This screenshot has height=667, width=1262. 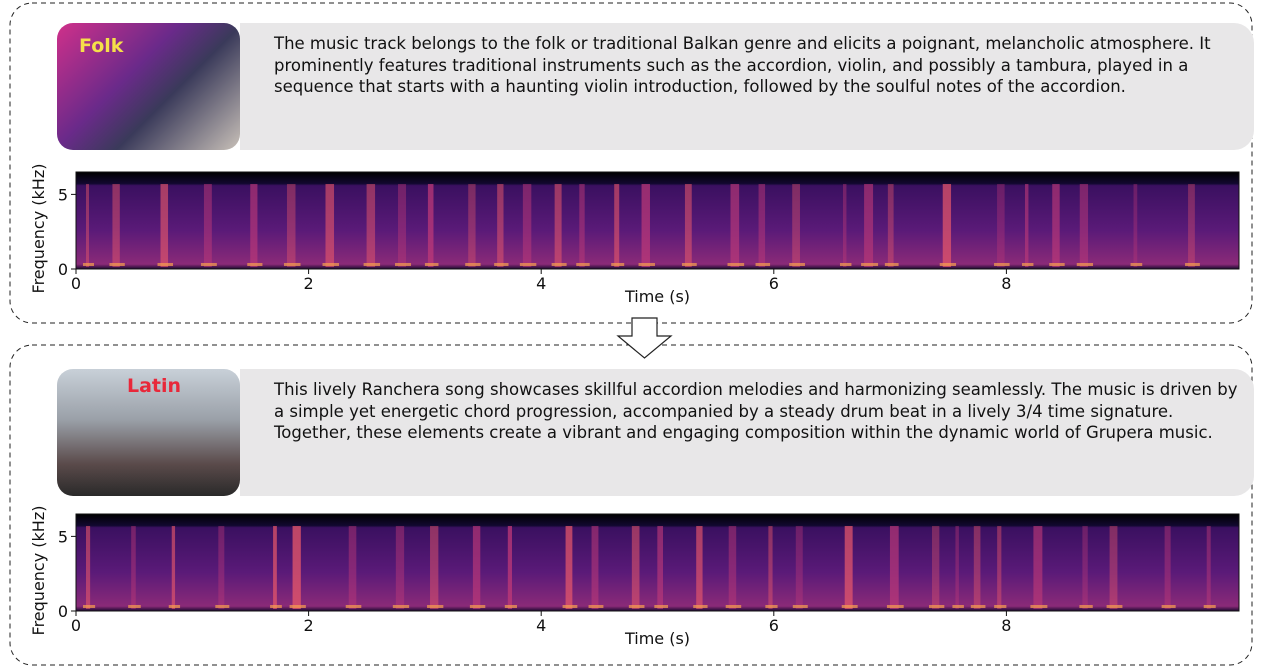 I want to click on plot-frame, so click(x=657, y=562).